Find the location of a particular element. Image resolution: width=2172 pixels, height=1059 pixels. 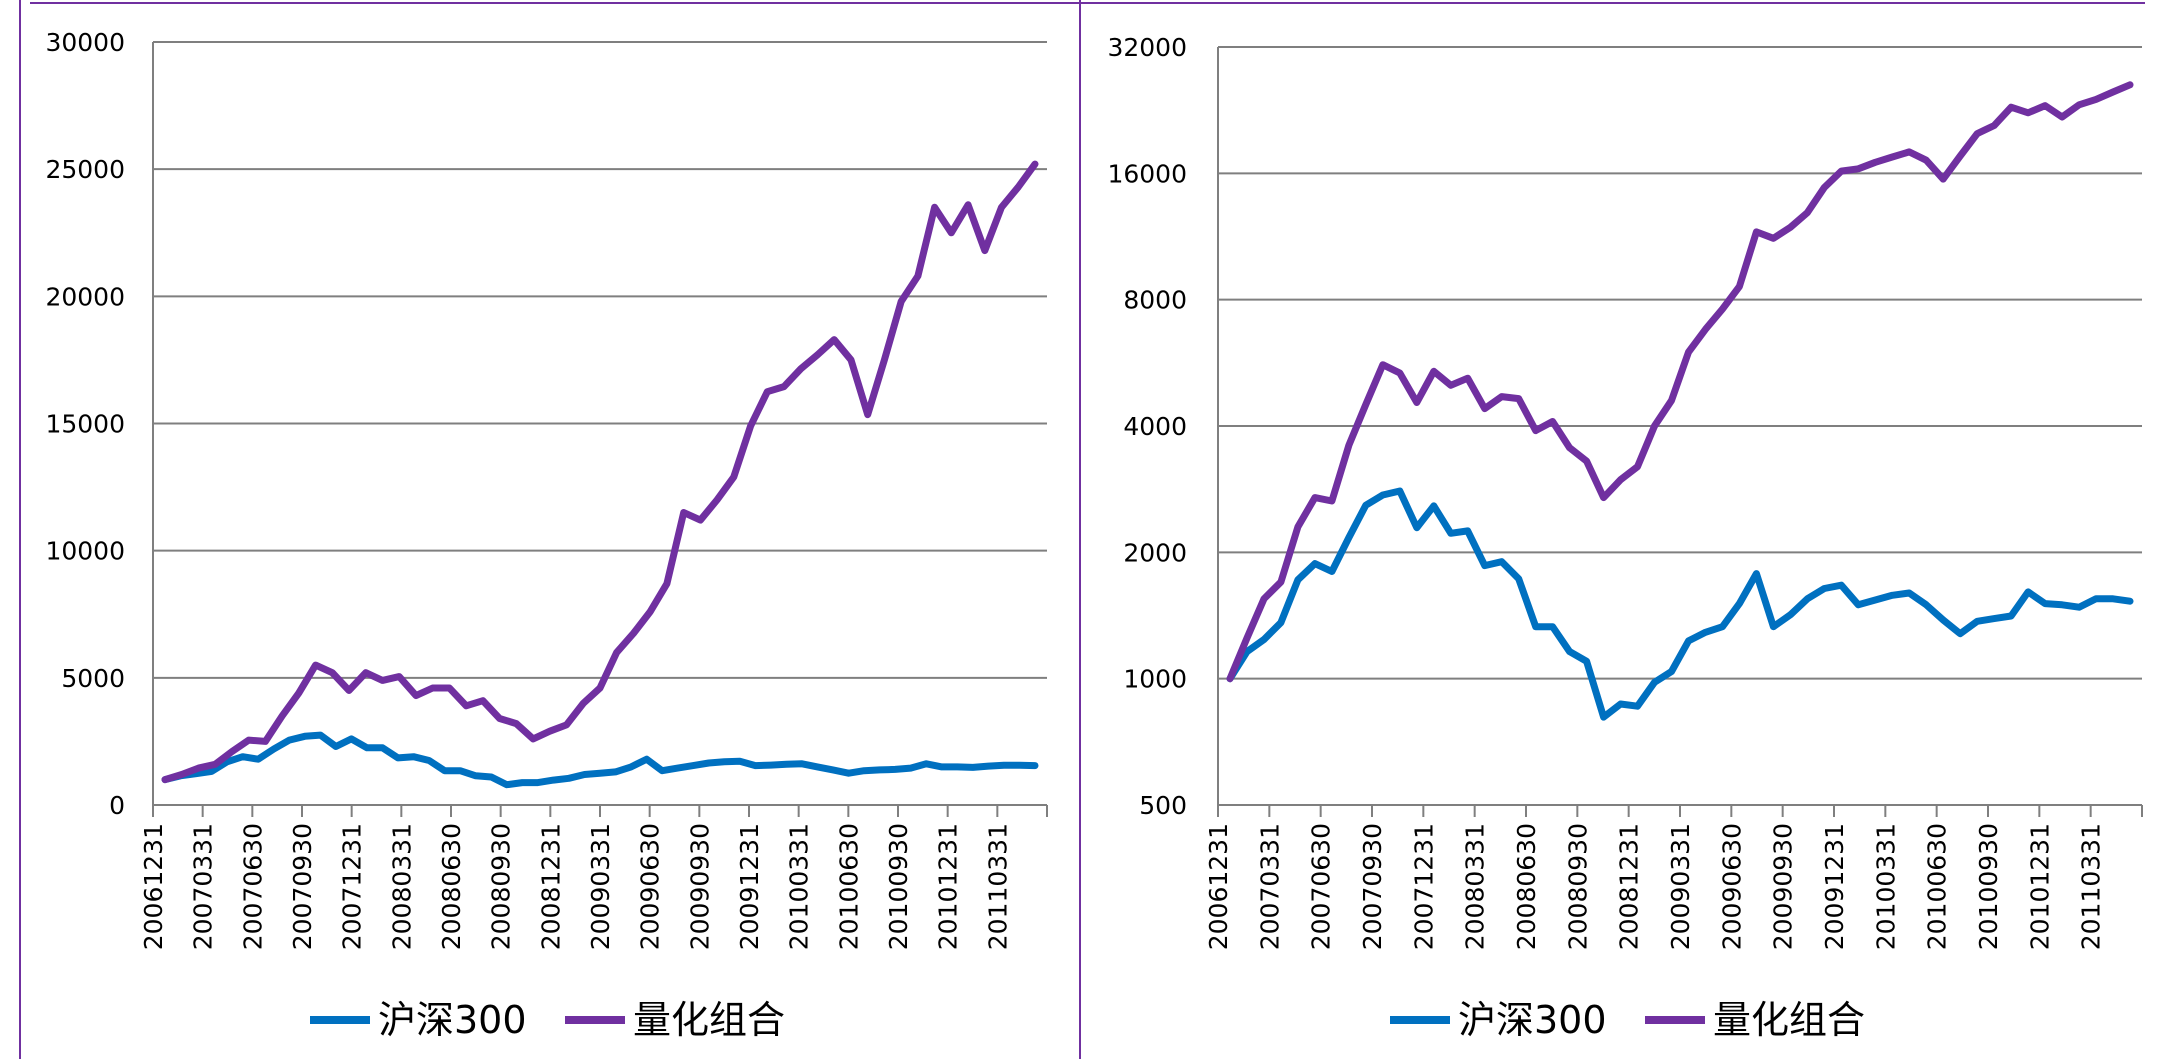

y-tick-label: 32000 is located at coordinates (1147, 47).